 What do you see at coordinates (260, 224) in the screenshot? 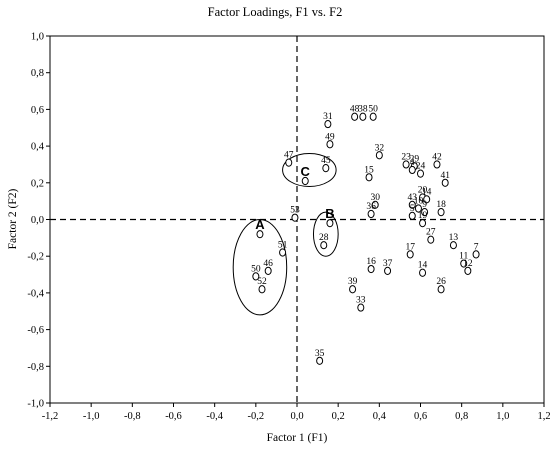
I see `group-label: A` at bounding box center [260, 224].